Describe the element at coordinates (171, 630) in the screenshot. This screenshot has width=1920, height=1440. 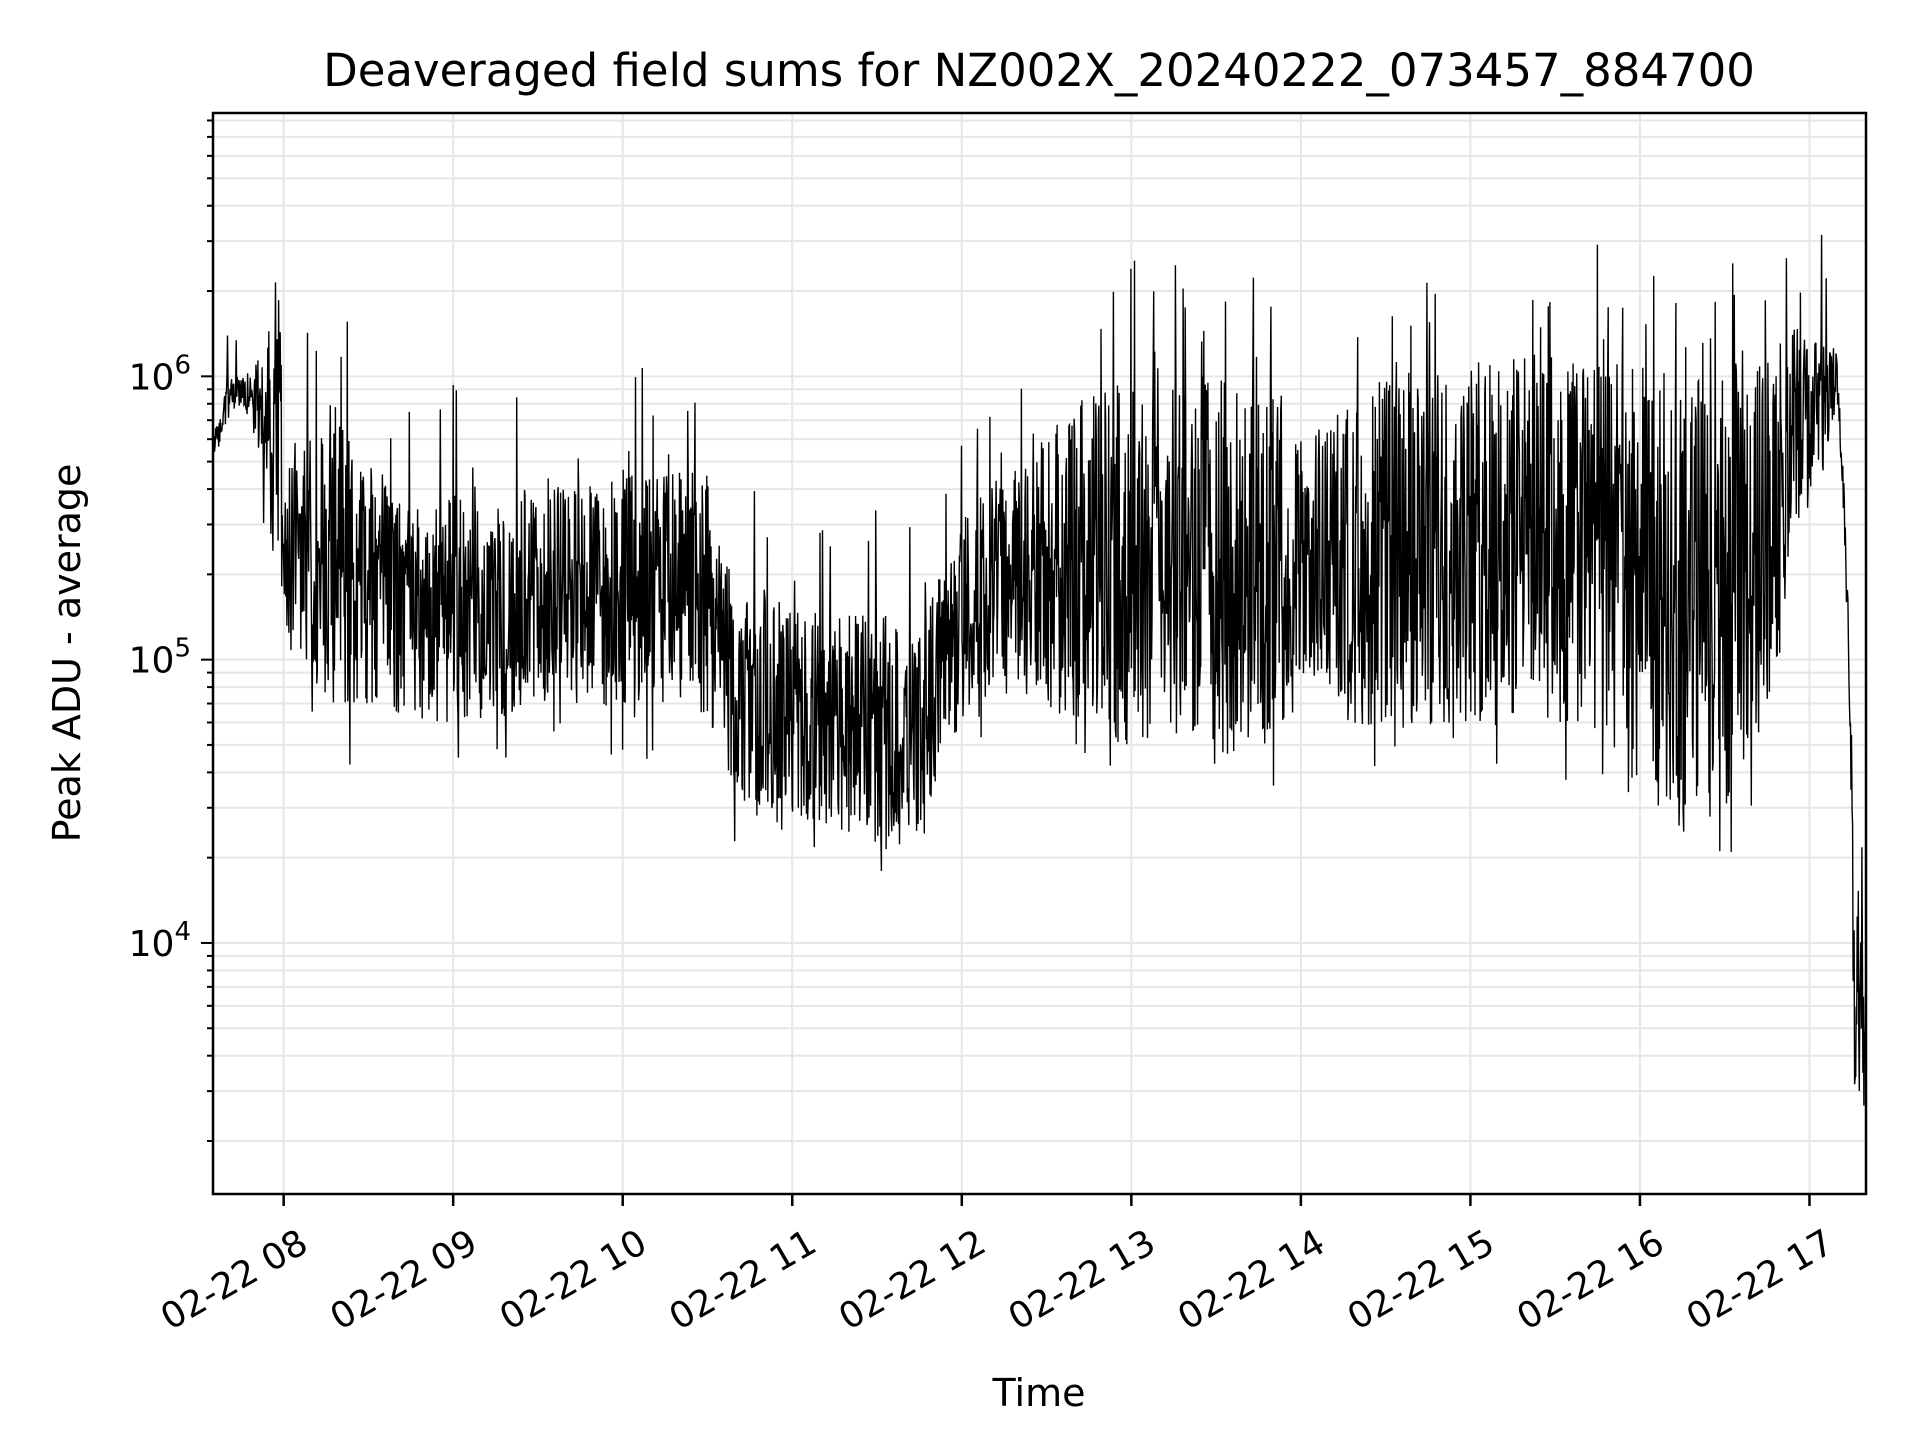
I see `y-axis: 10⁴ 10⁵ 10⁶` at that location.